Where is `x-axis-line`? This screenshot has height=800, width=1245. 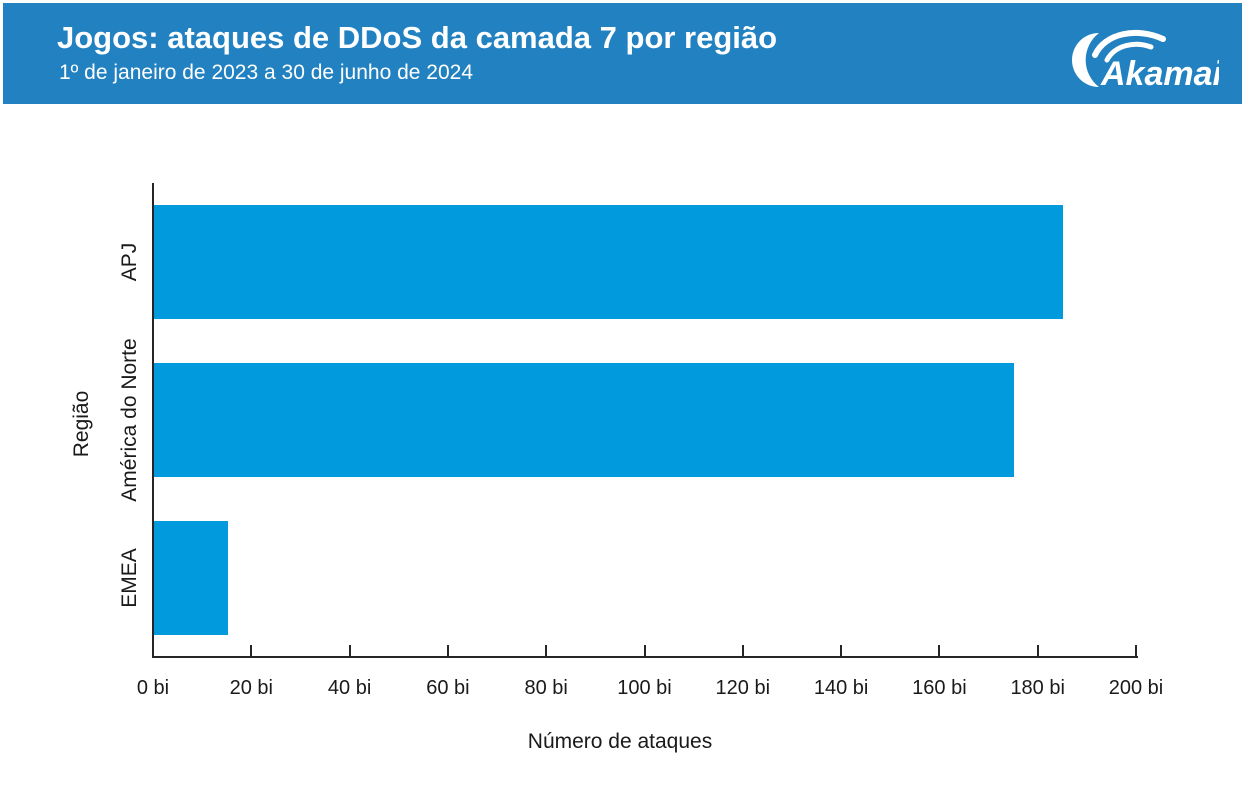
x-axis-line is located at coordinates (645, 657).